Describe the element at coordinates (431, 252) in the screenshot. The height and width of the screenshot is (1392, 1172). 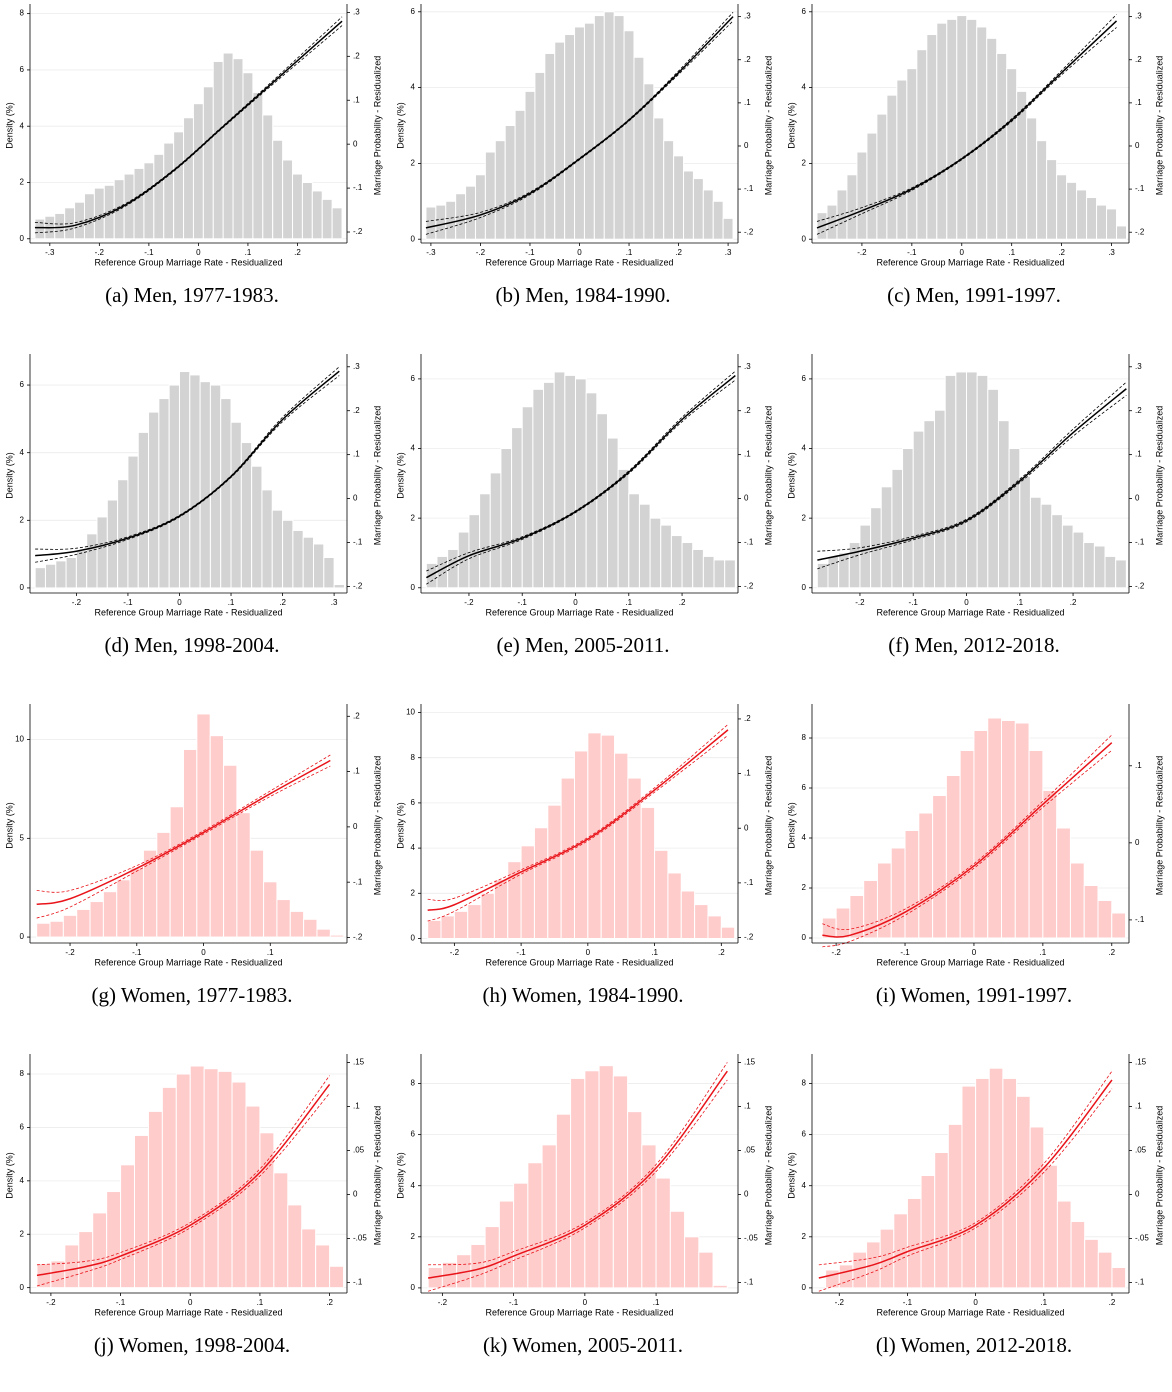
I see `x-tick-label: -.3` at that location.